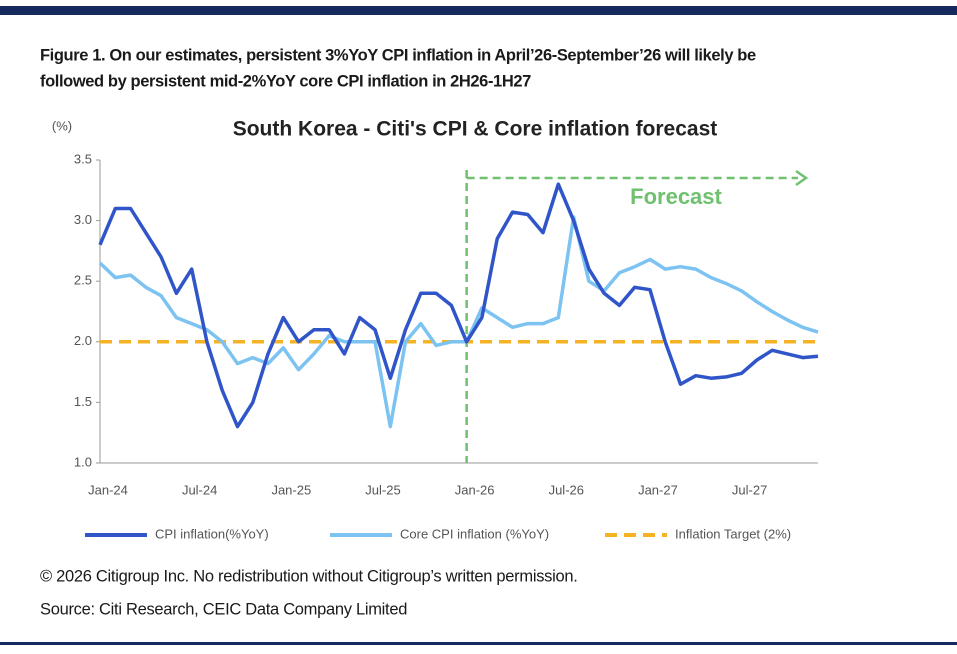  Describe the element at coordinates (108, 489) in the screenshot. I see `x-tick-label: Jan-24` at that location.